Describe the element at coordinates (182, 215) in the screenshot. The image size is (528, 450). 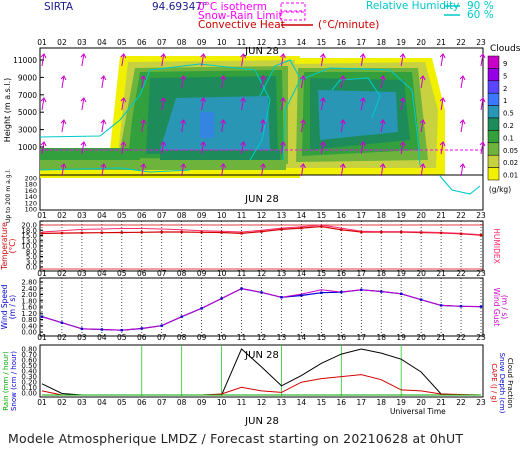
I see `x-tick-label: 08` at that location.